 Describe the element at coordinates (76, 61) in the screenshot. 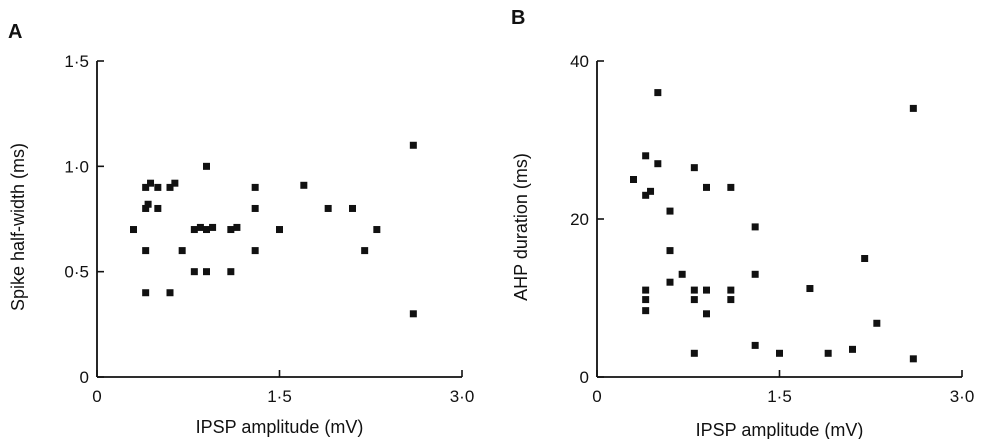

I see `y-tick-label: 1·5` at that location.